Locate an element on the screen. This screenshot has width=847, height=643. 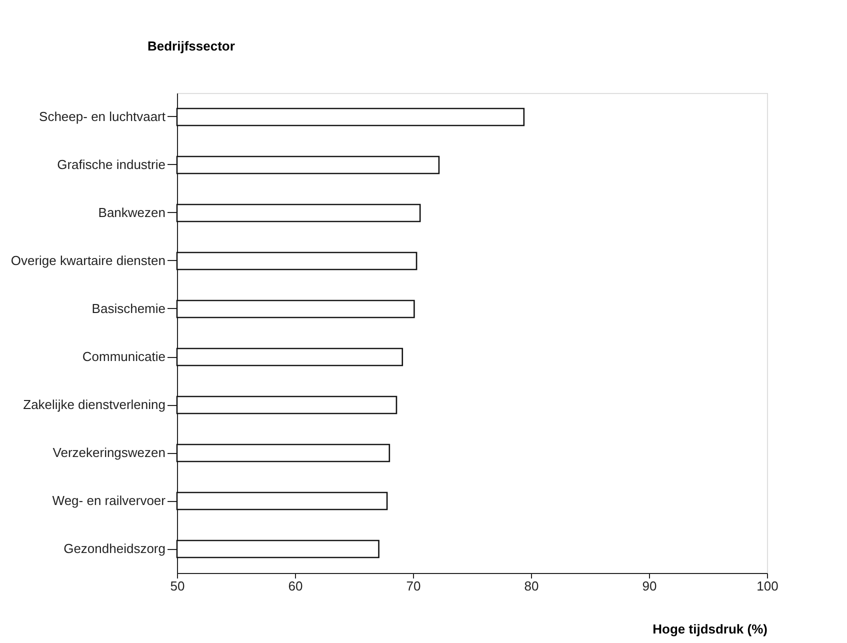
y-tick-label: Grafische industrie is located at coordinates (111, 164).